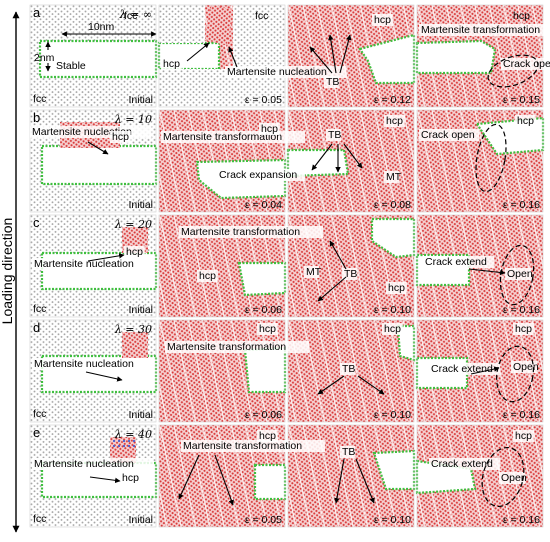 The height and width of the screenshot is (542, 550). Describe the element at coordinates (392, 100) in the screenshot. I see `panel-a-3-state-label: ε = 0.12` at that location.